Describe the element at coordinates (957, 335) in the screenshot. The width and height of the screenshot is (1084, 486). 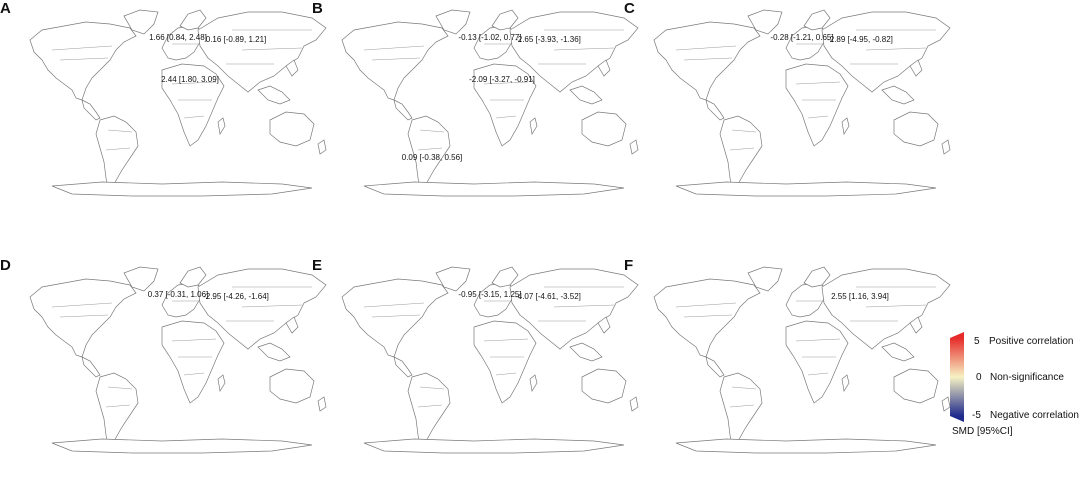
I see `max-arrow-icon` at that location.